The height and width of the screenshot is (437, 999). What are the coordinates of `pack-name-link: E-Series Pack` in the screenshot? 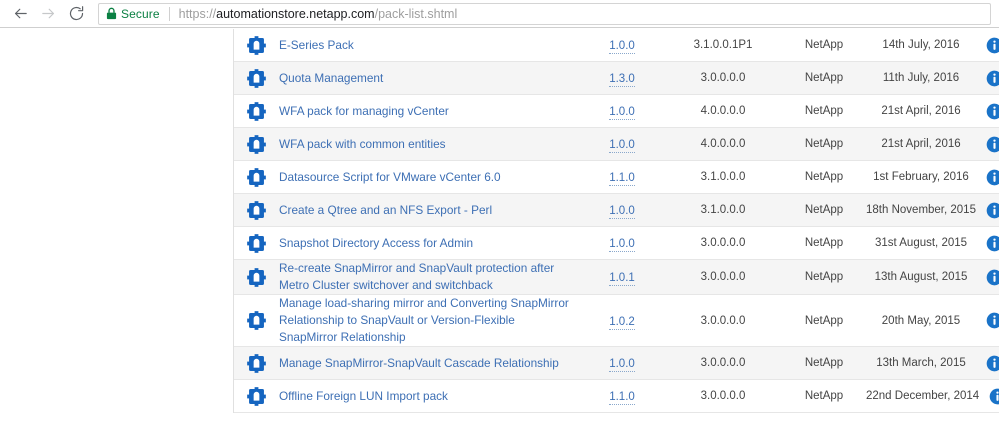 It's located at (316, 45).